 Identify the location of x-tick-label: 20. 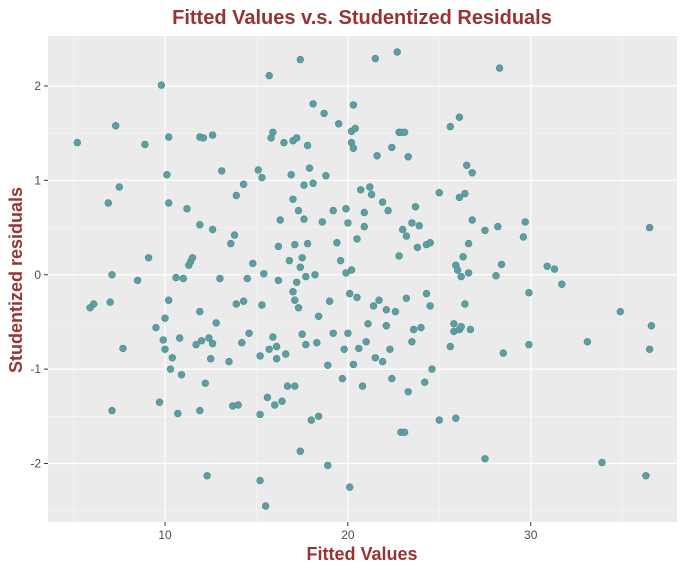
(348, 535).